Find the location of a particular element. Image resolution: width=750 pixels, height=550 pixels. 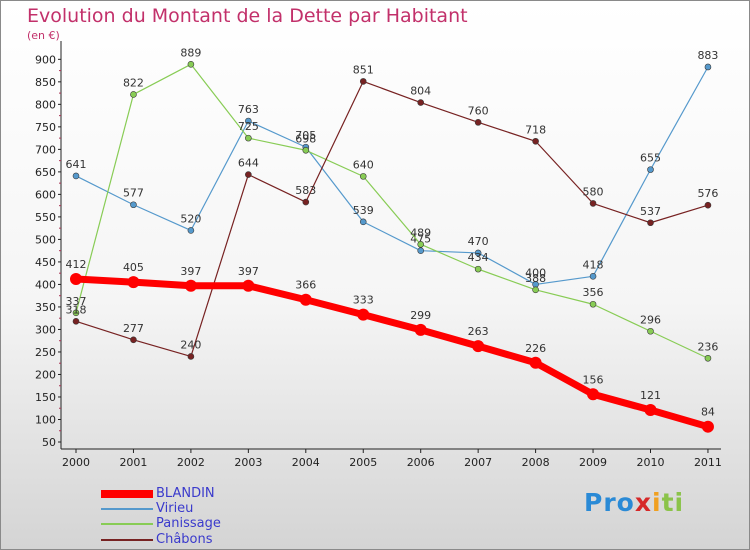

data-label: 400 is located at coordinates (535, 272).